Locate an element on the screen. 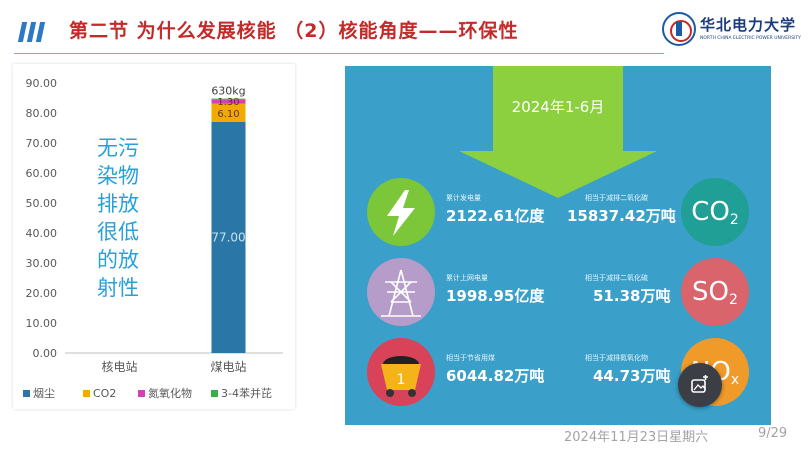 The height and width of the screenshot is (449, 811). generation-label: 累计发电量 is located at coordinates (463, 198).